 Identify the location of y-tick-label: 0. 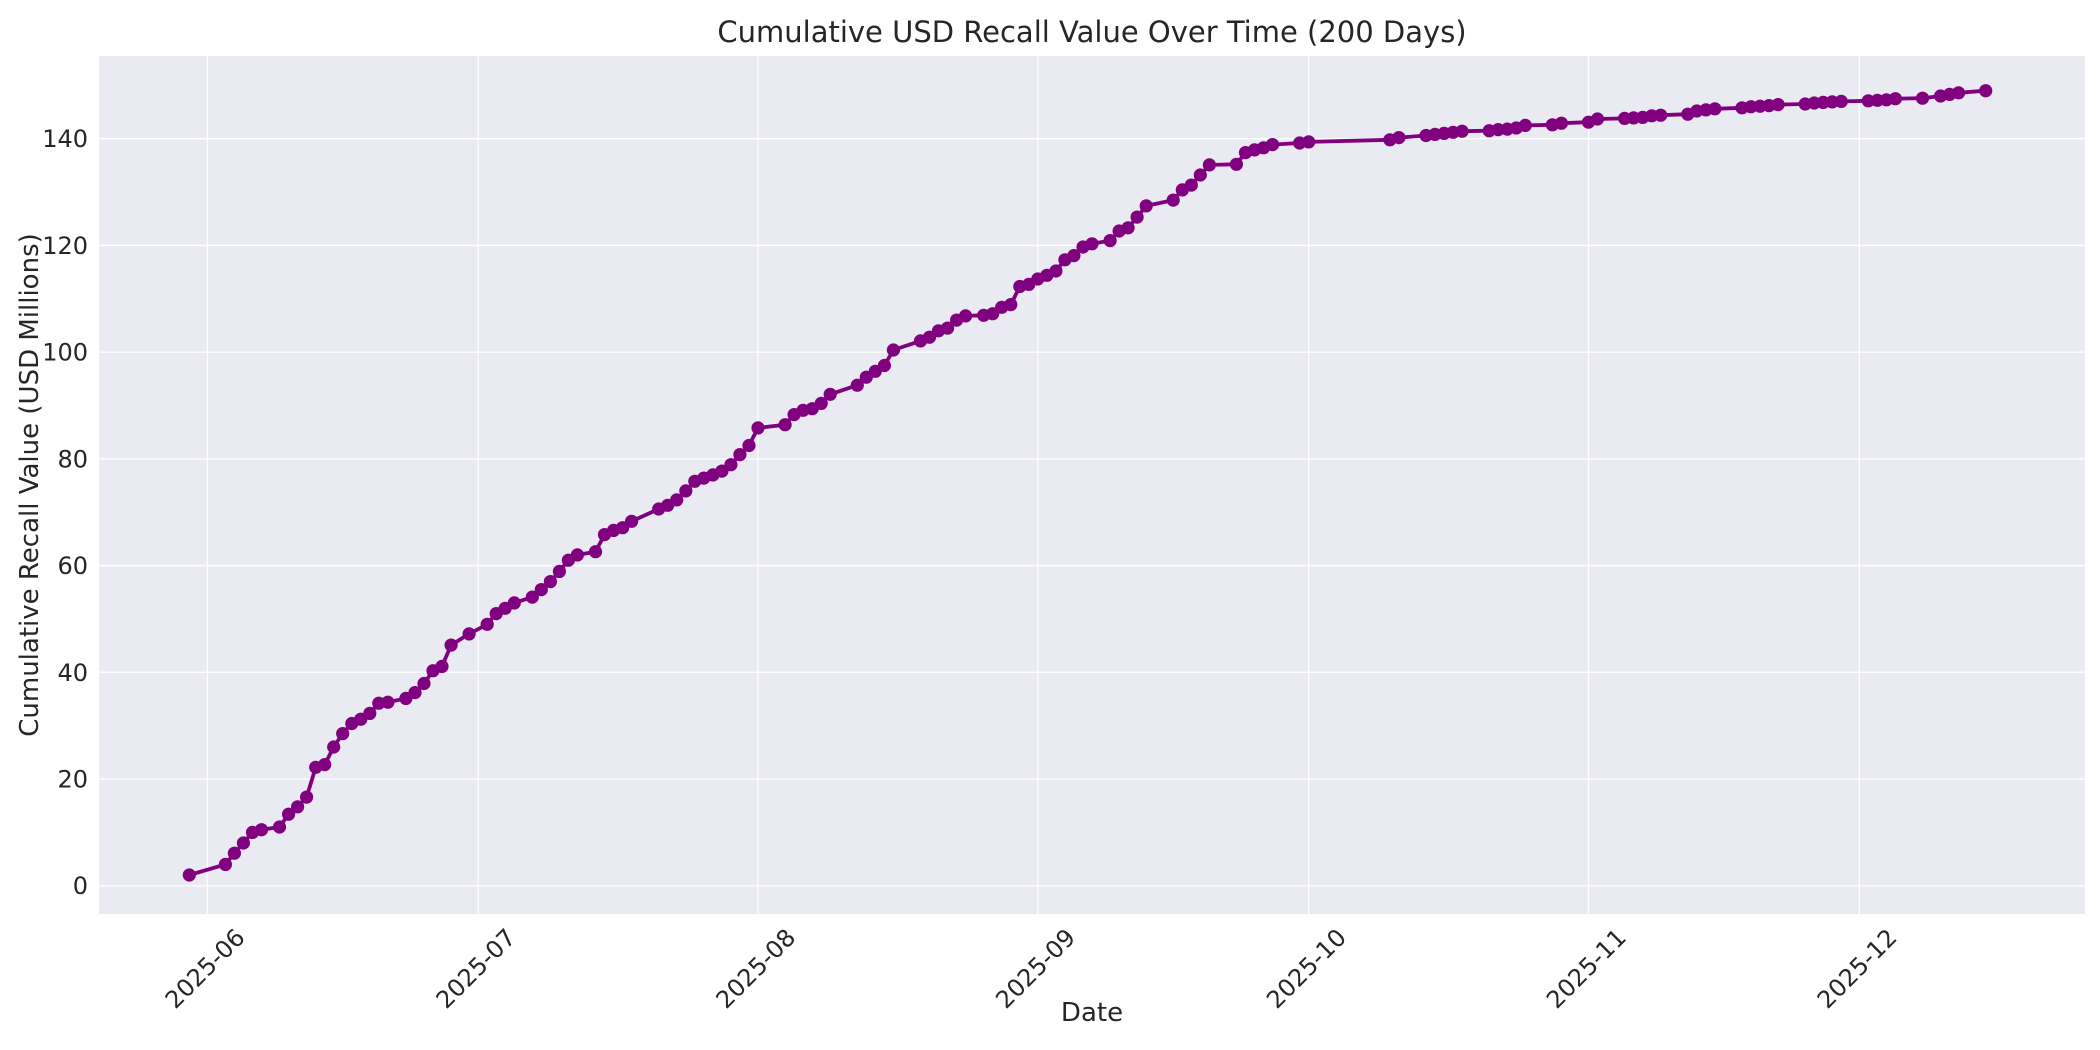
(80, 886).